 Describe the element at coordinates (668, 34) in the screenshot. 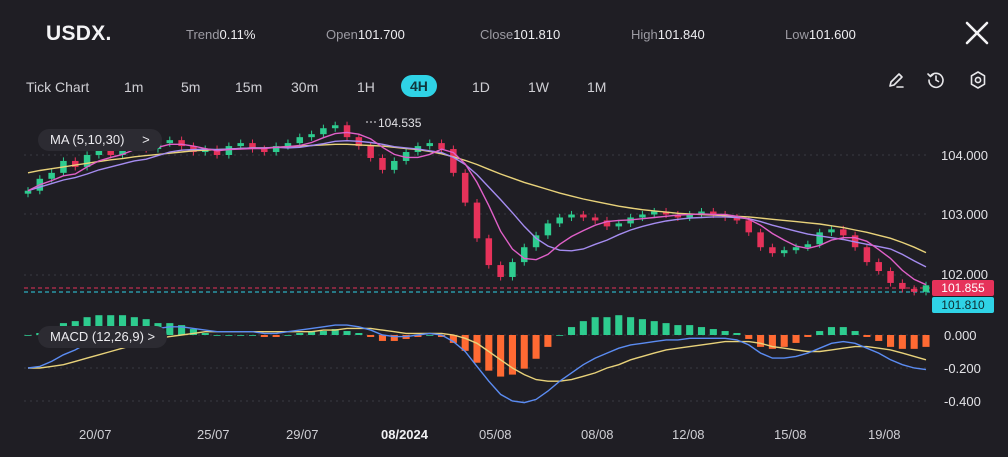

I see `stat-high: High101.840` at that location.